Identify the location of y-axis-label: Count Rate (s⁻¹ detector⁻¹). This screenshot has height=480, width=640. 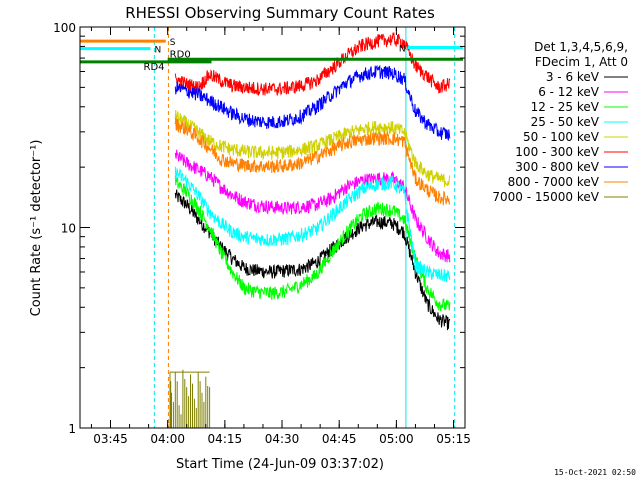
(36, 228).